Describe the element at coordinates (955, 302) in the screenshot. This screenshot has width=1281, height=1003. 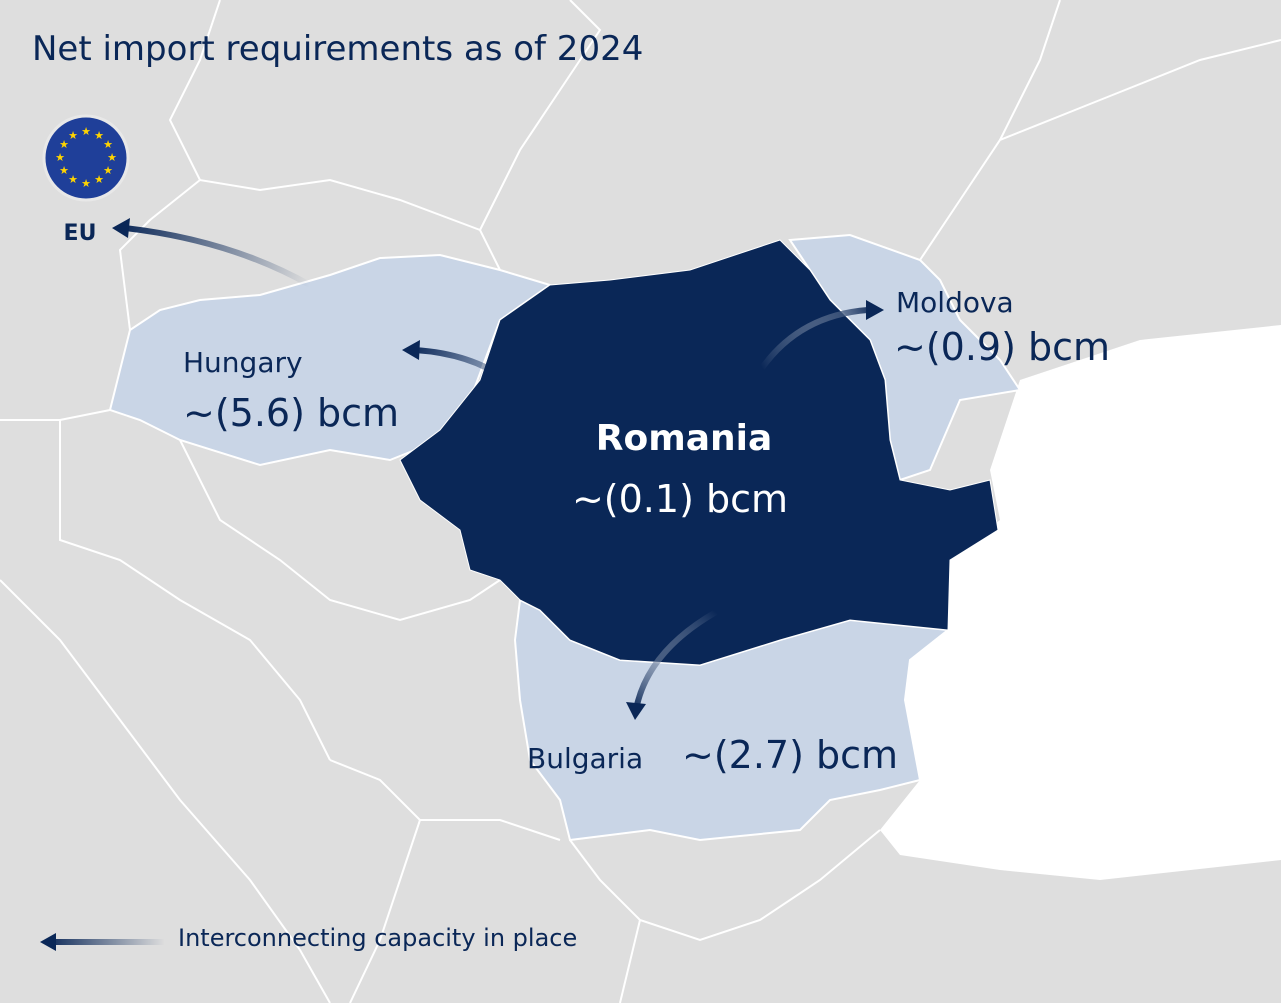
I see `region-name: Moldova` at that location.